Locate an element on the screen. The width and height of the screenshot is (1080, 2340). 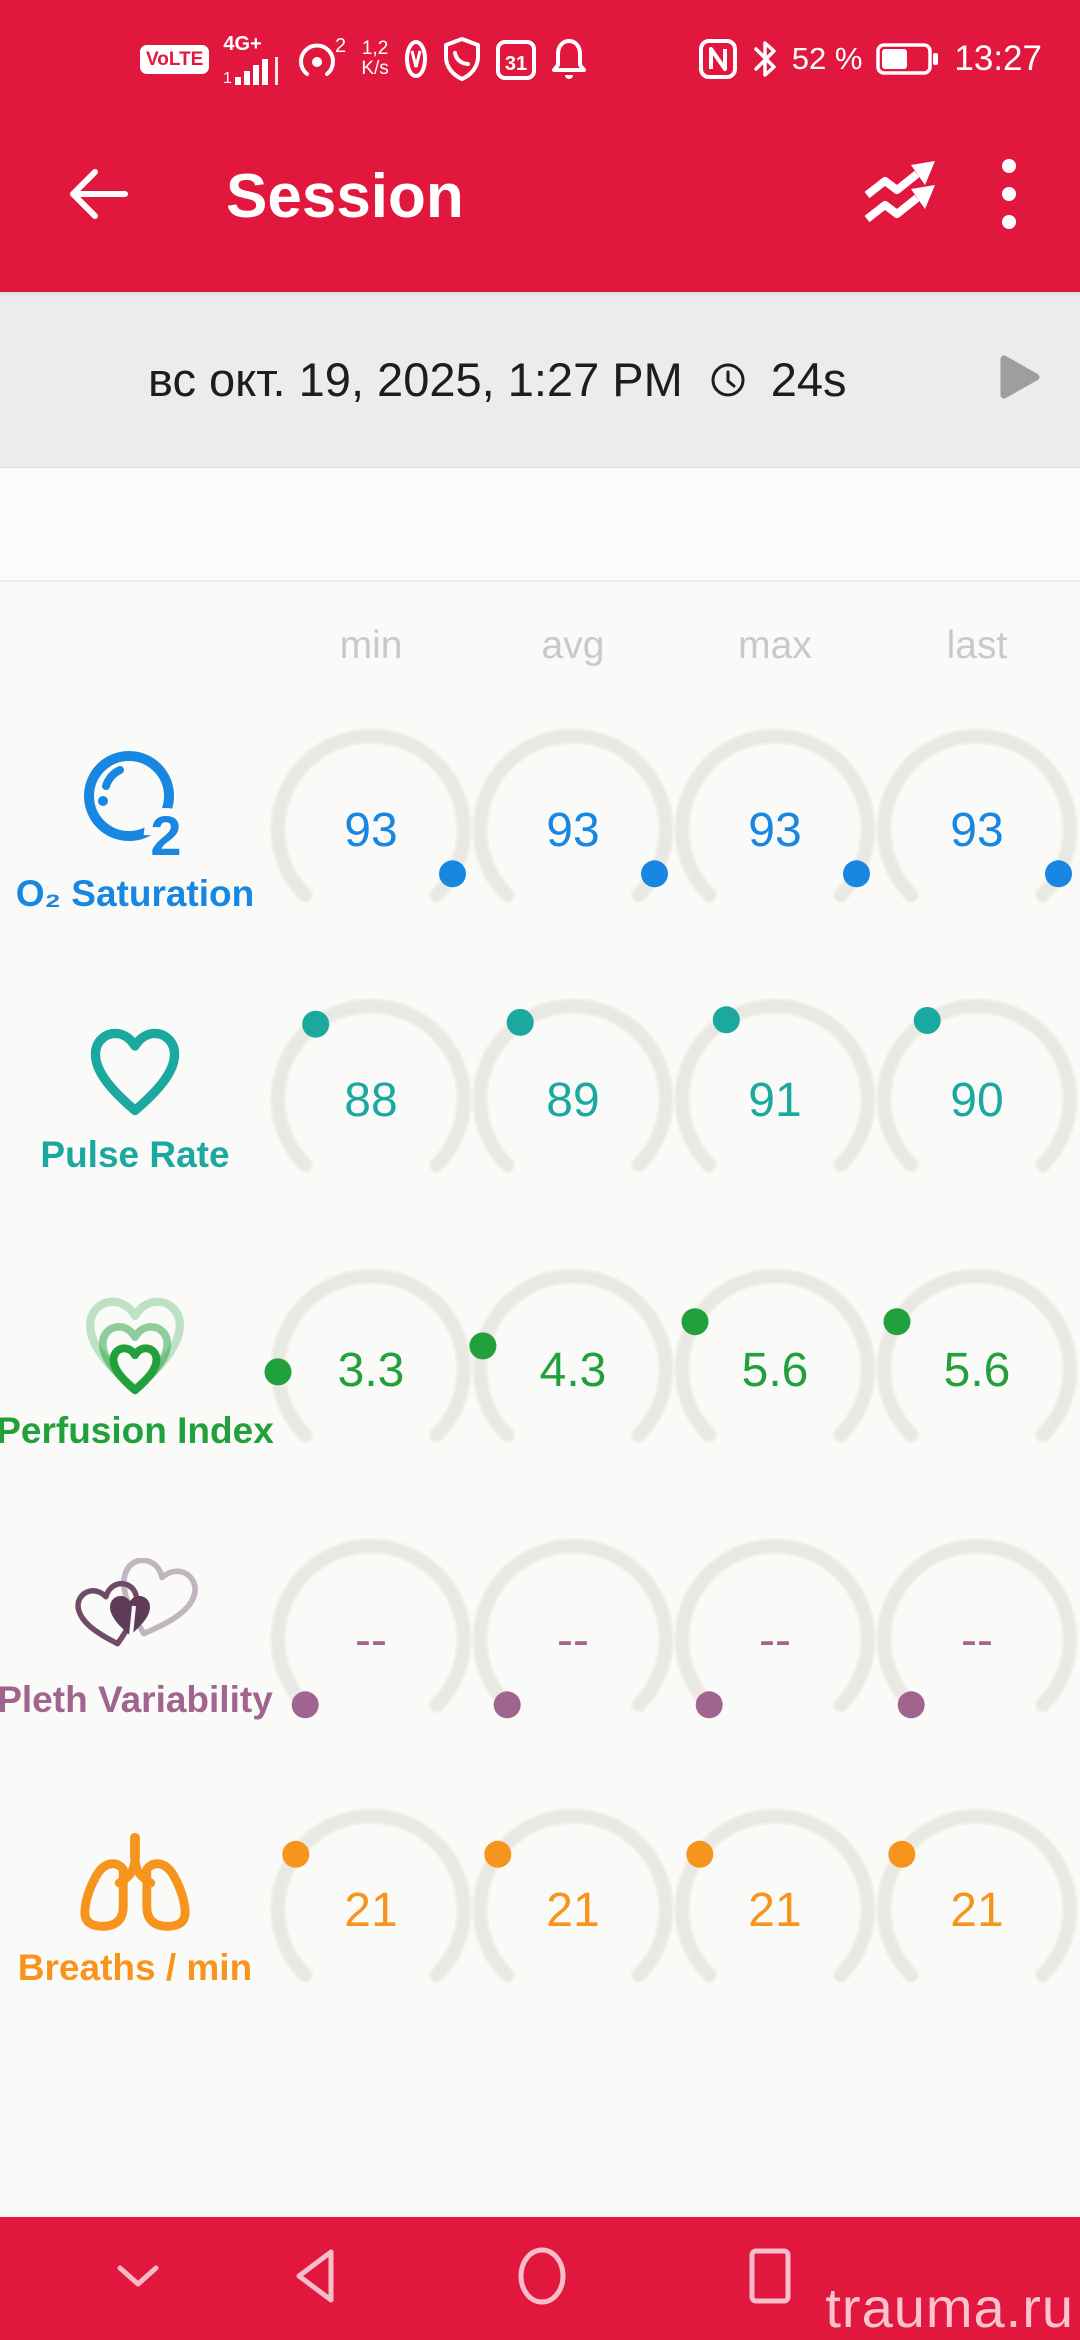
three-dot-menu-icon is located at coordinates (1009, 196).